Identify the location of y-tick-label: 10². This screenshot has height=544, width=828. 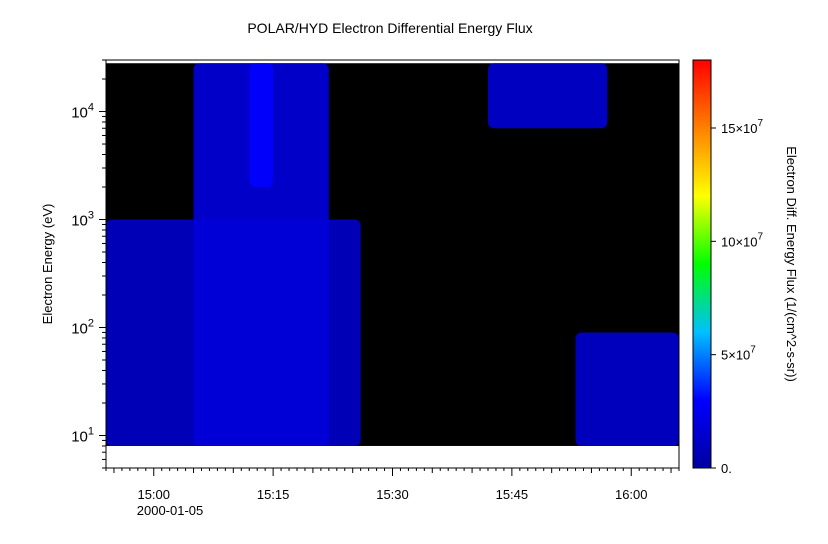
(82, 328).